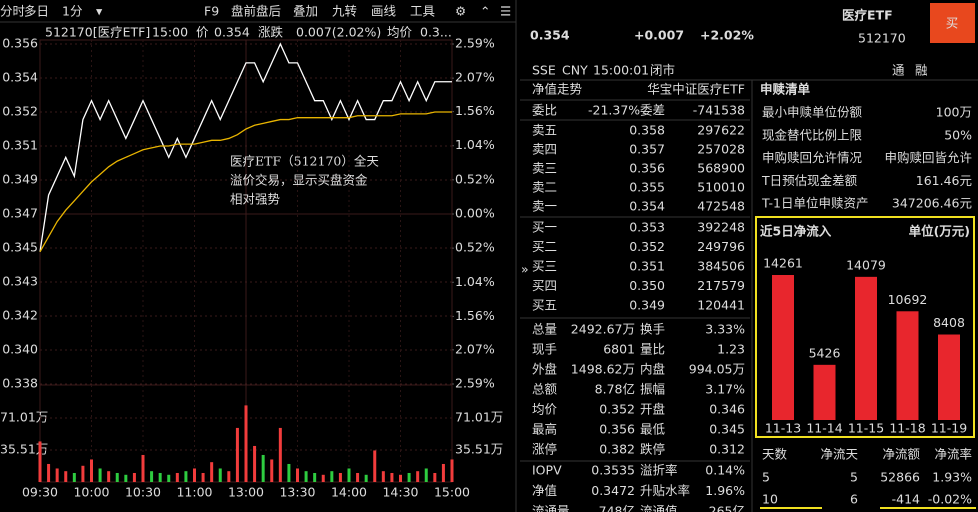  I want to click on bar-value-label: 14079, so click(866, 264).